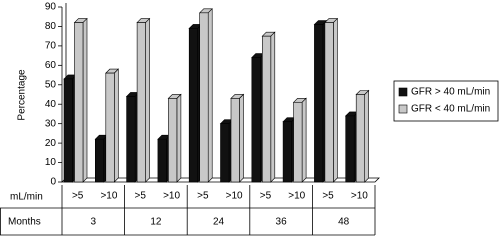 This screenshot has width=500, height=240. I want to click on x-axis-title: mL/min, so click(26, 197).